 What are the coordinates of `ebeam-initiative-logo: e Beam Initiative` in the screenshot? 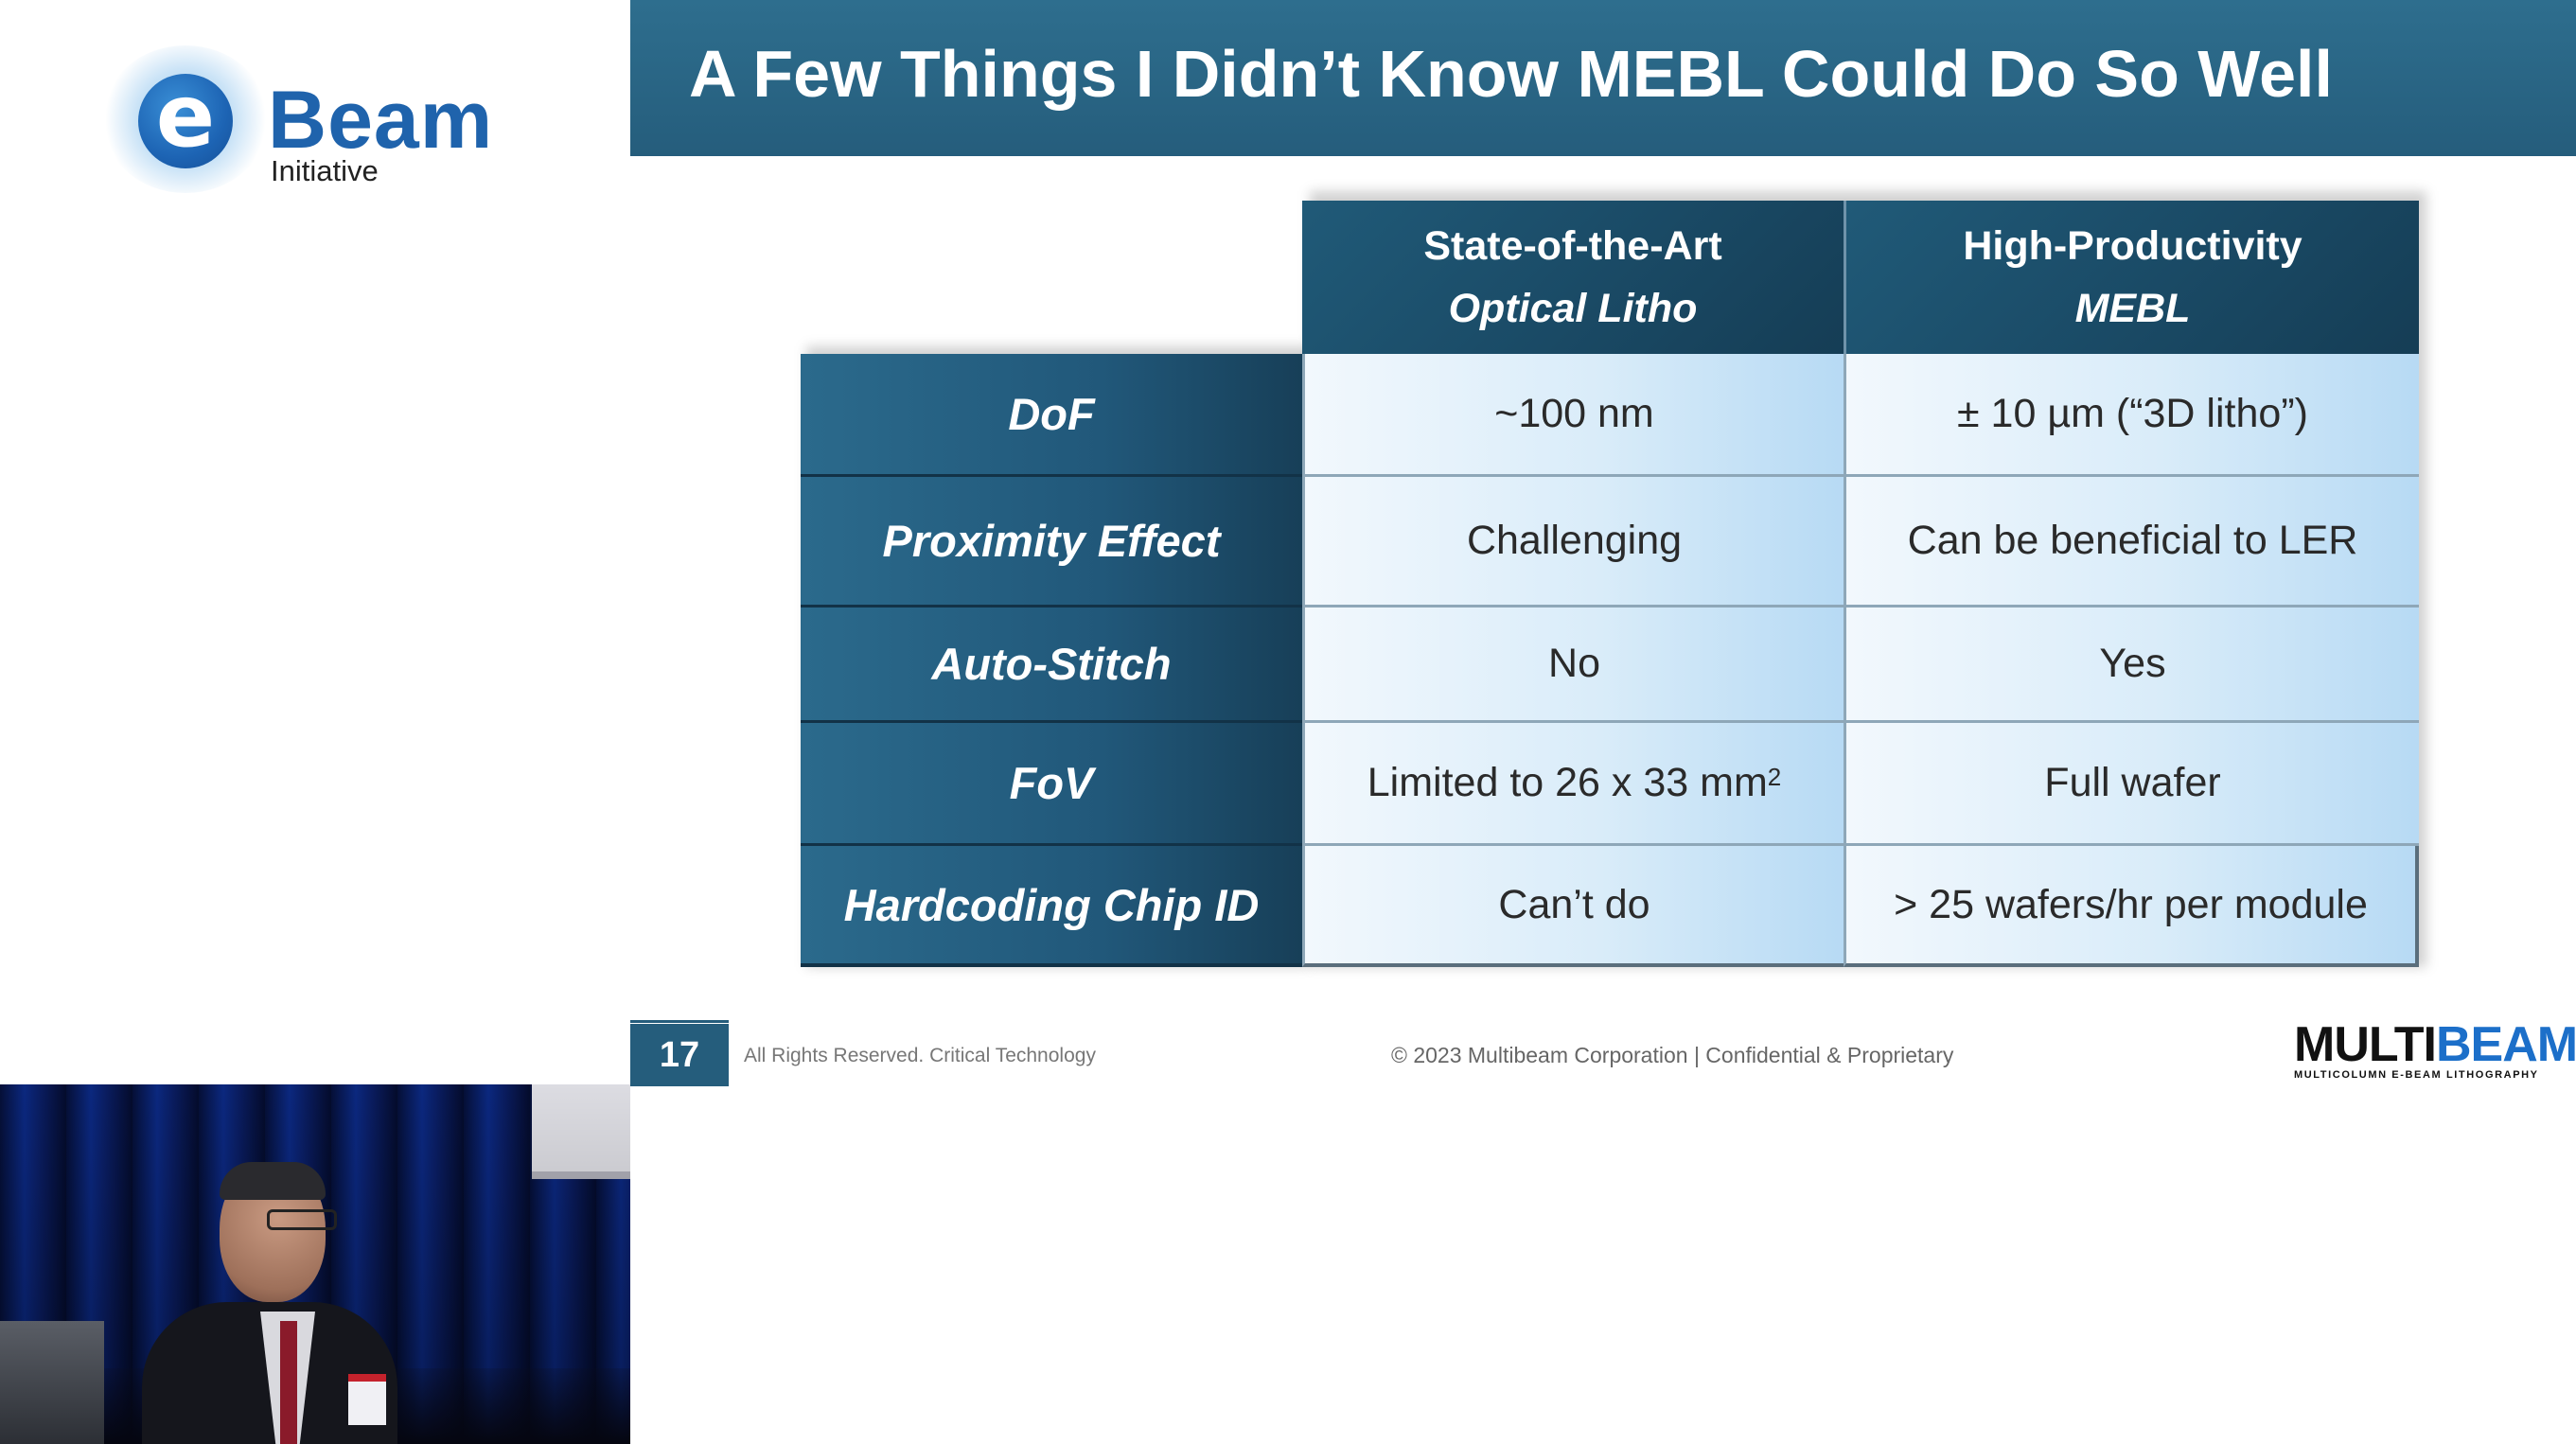 It's located at (310, 119).